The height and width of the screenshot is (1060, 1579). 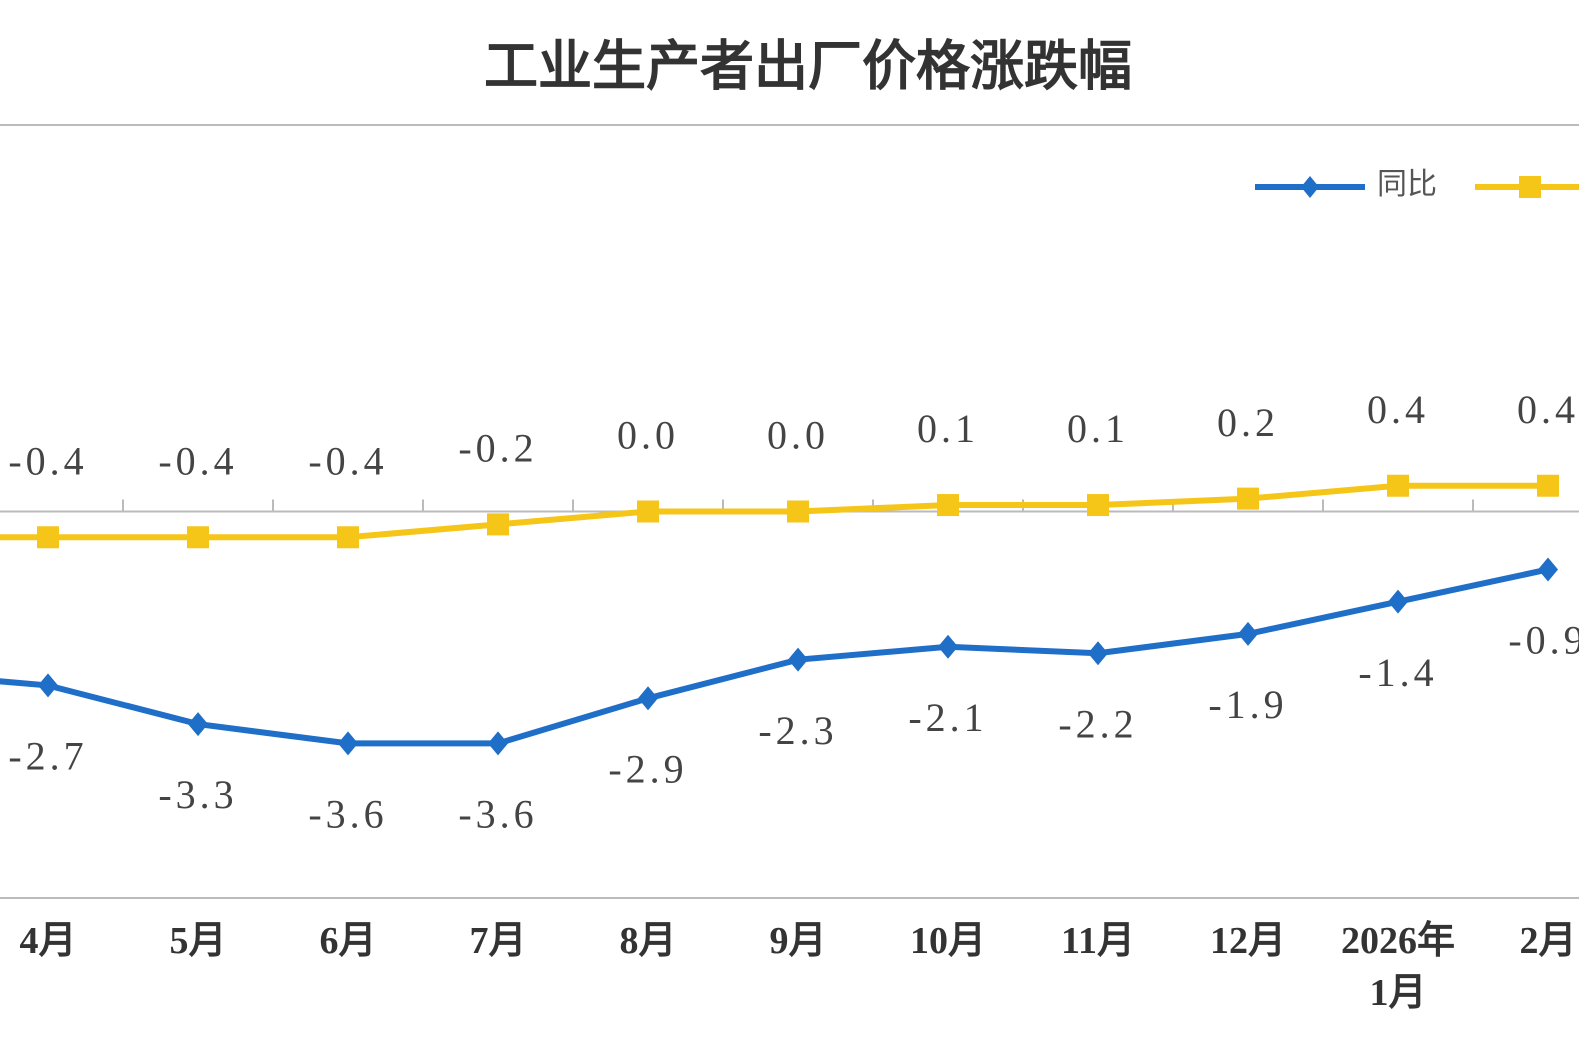 What do you see at coordinates (797, 730) in the screenshot?
I see `data-label: -2.3` at bounding box center [797, 730].